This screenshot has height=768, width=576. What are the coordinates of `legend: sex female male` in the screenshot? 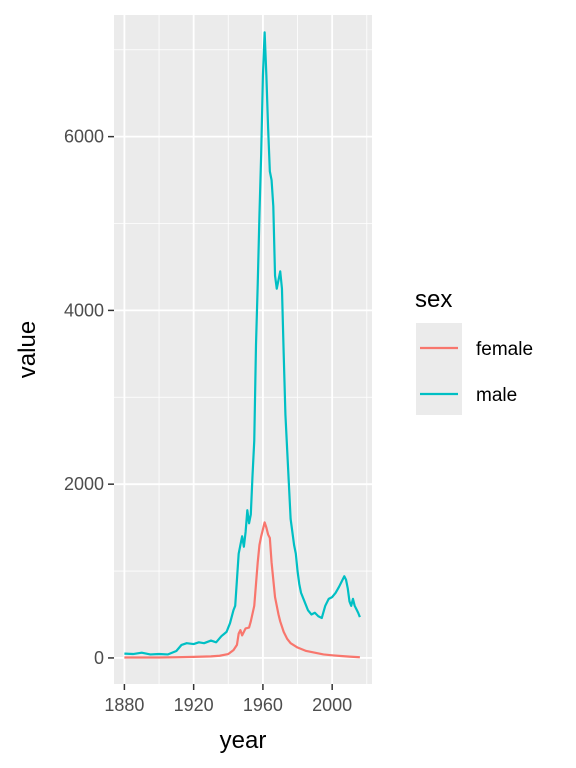 It's located at (474, 350).